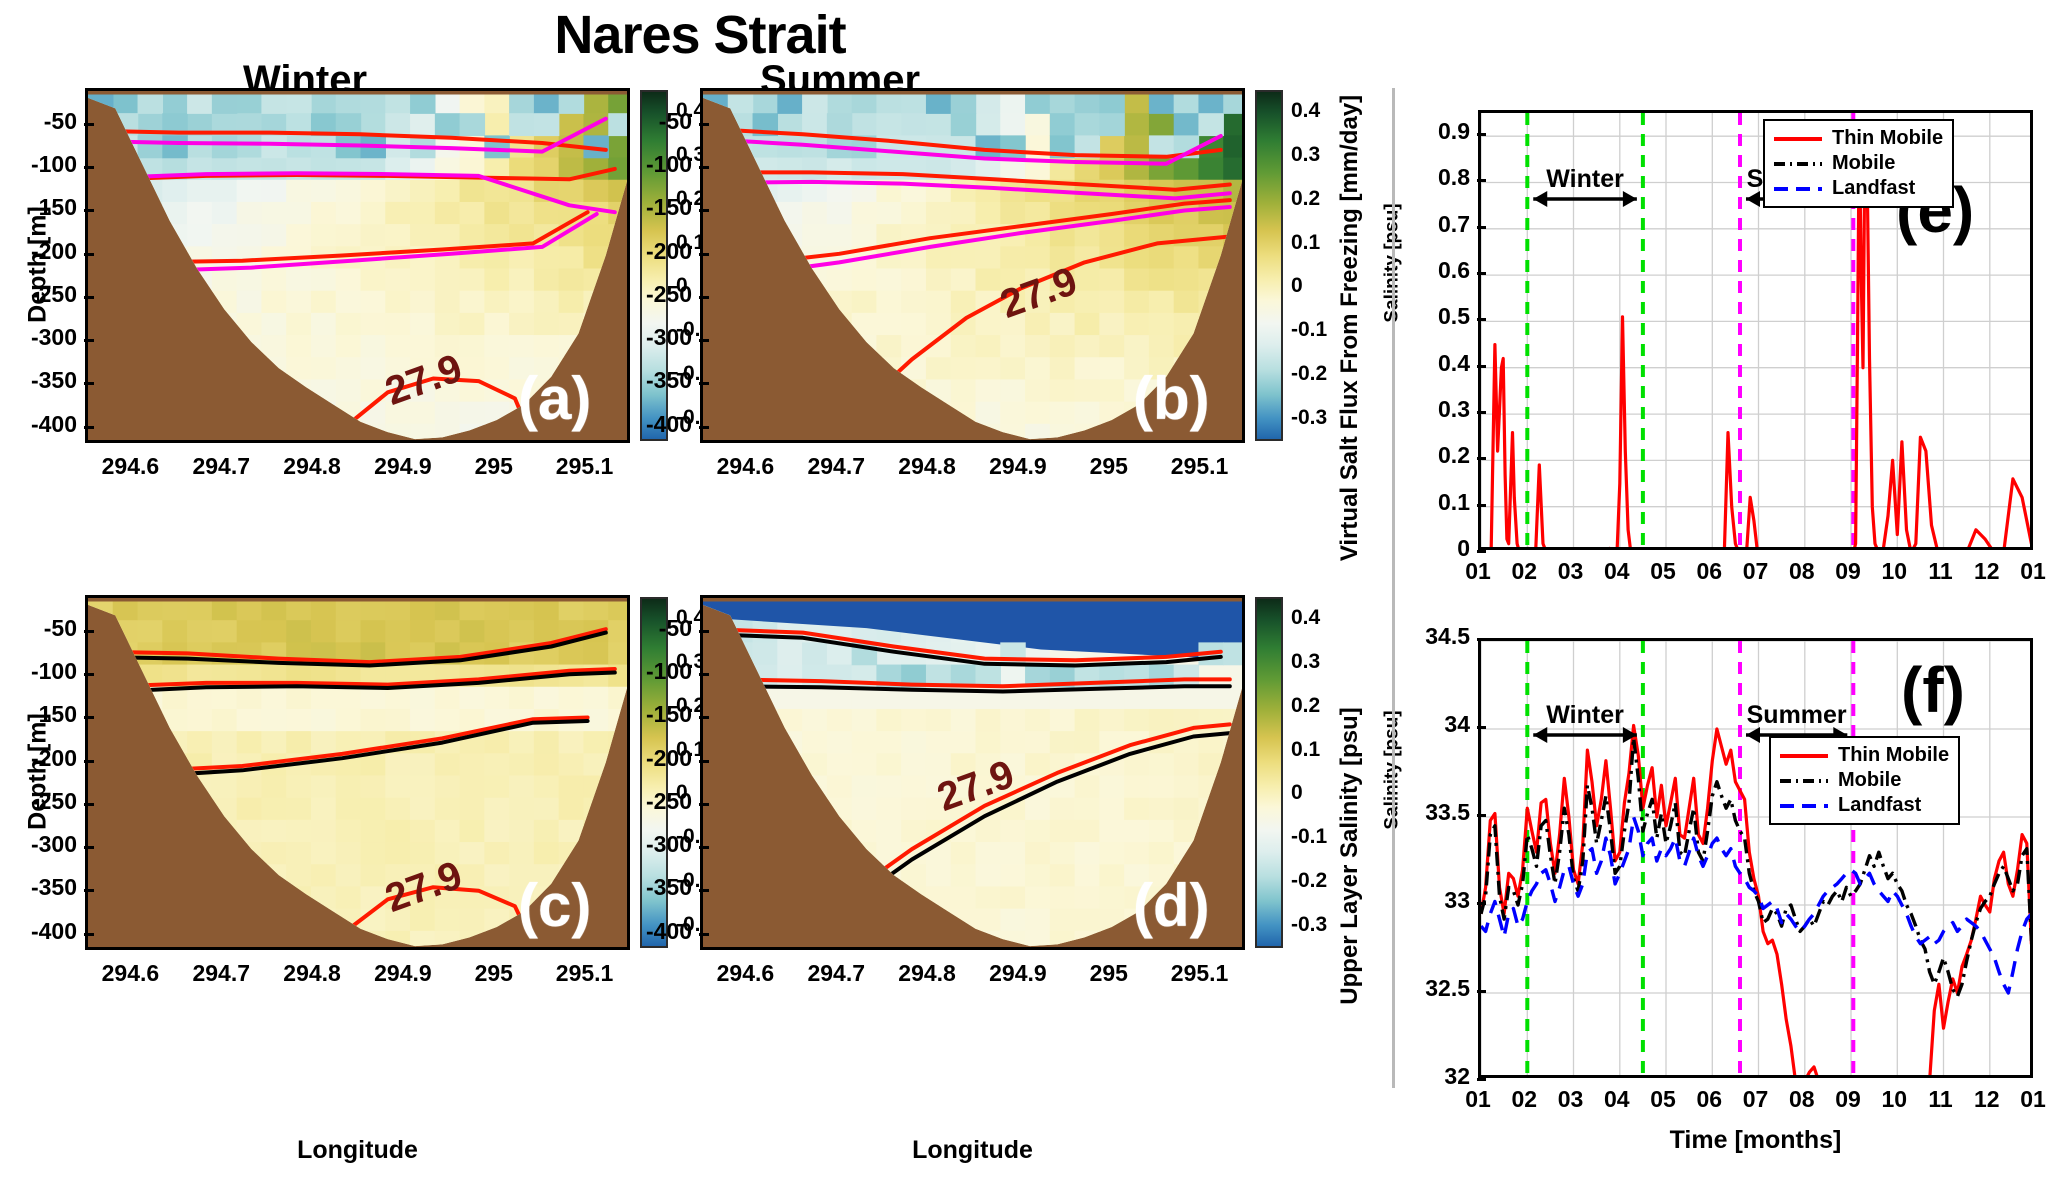 This screenshot has width=2067, height=1181. I want to click on colorbar-tick: -0.3, so click(1309, 925).